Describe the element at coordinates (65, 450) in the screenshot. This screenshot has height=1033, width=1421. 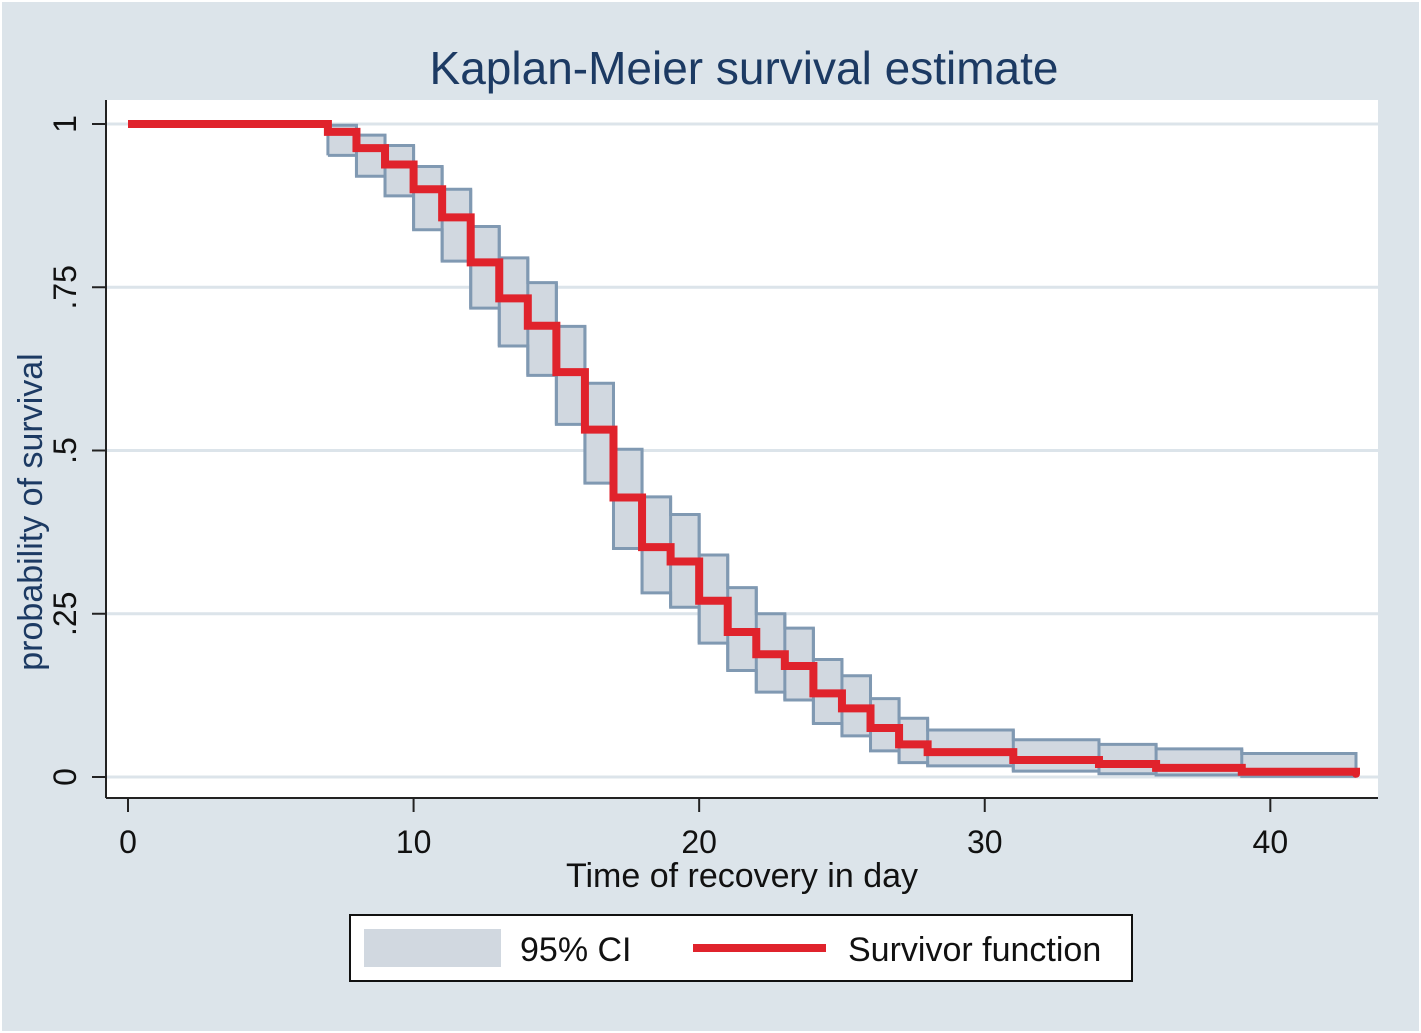
I see `y-tick-label-2: .5` at that location.